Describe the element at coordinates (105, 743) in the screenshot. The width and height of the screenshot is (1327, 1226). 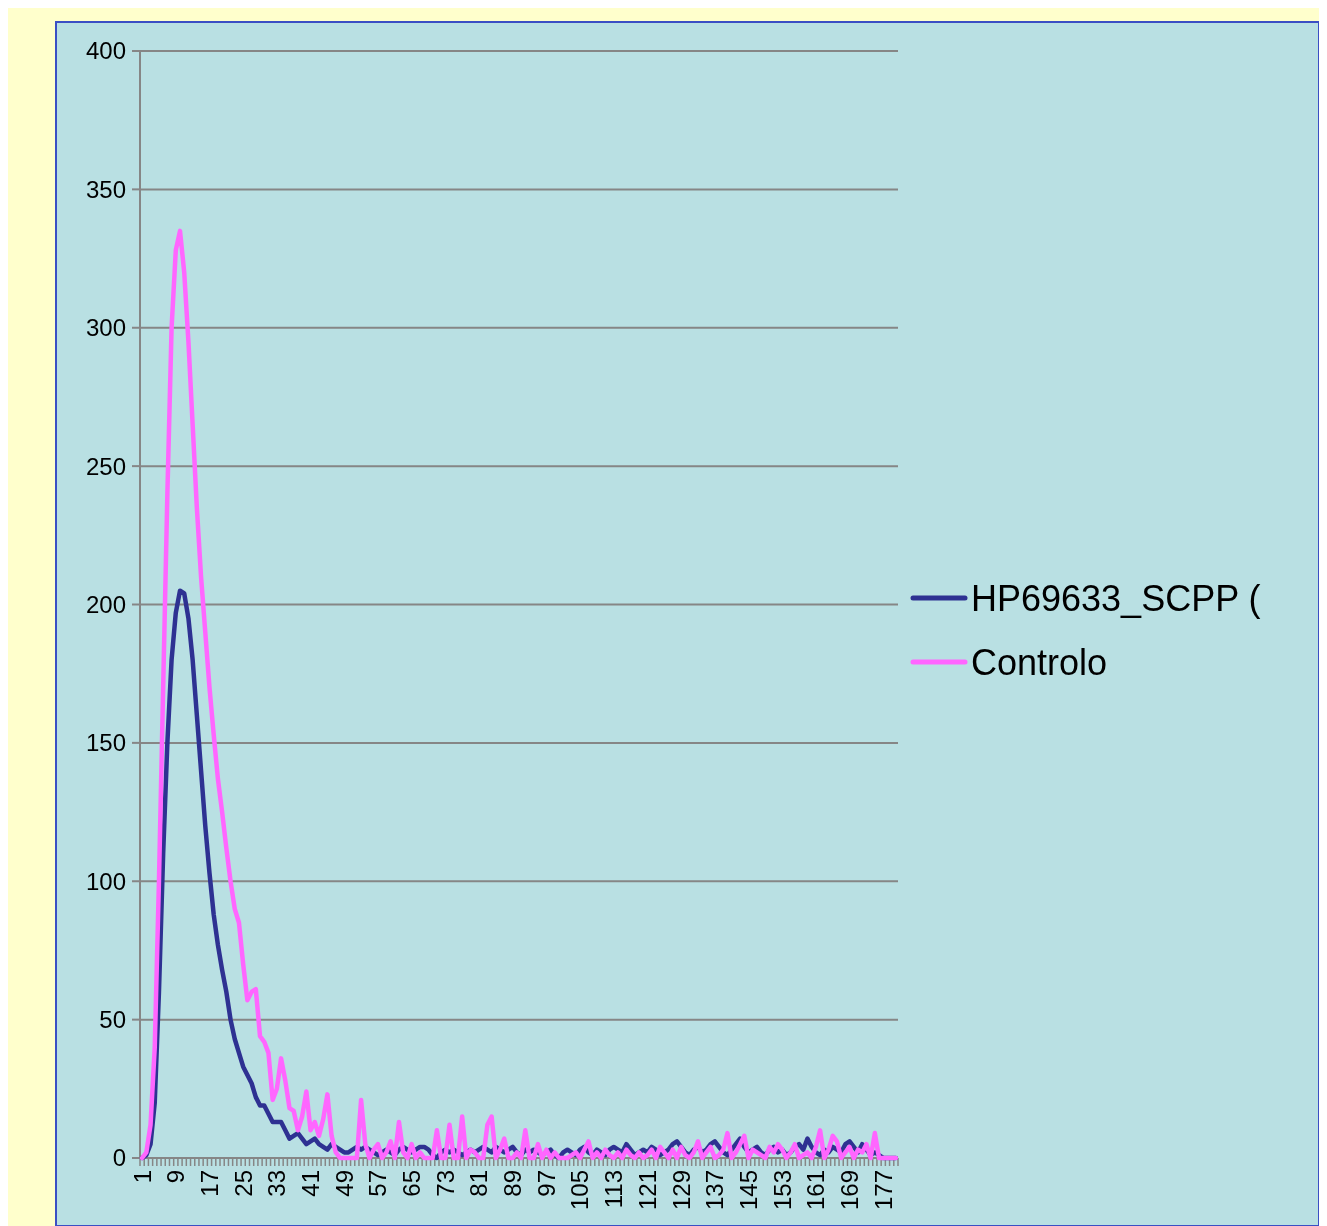
I see `y-tick-label: 150` at that location.